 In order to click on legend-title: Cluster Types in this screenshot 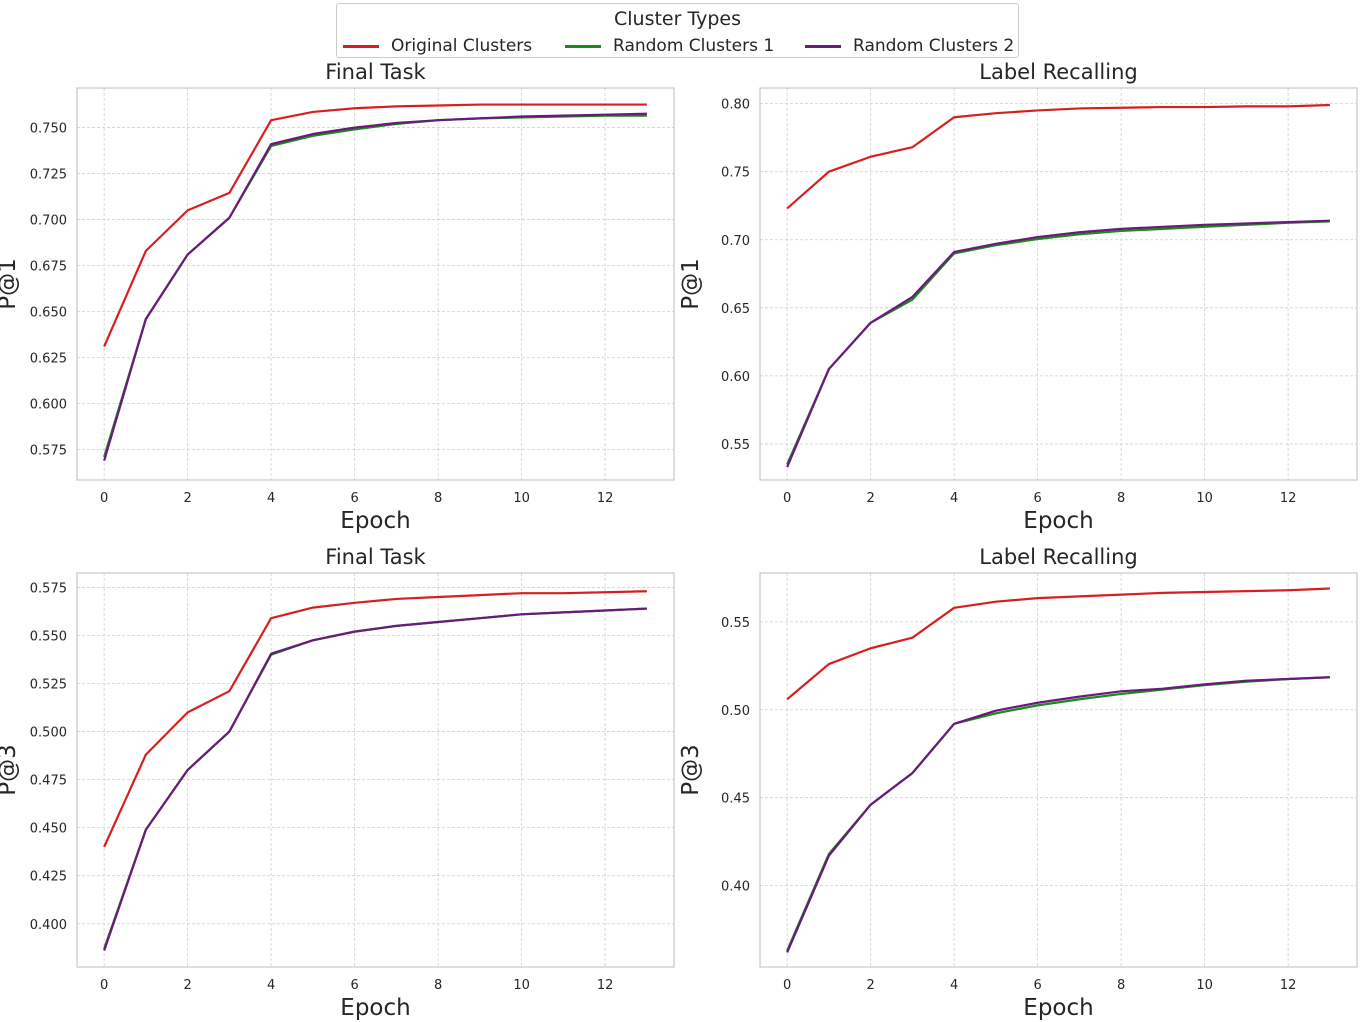, I will do `click(677, 19)`.